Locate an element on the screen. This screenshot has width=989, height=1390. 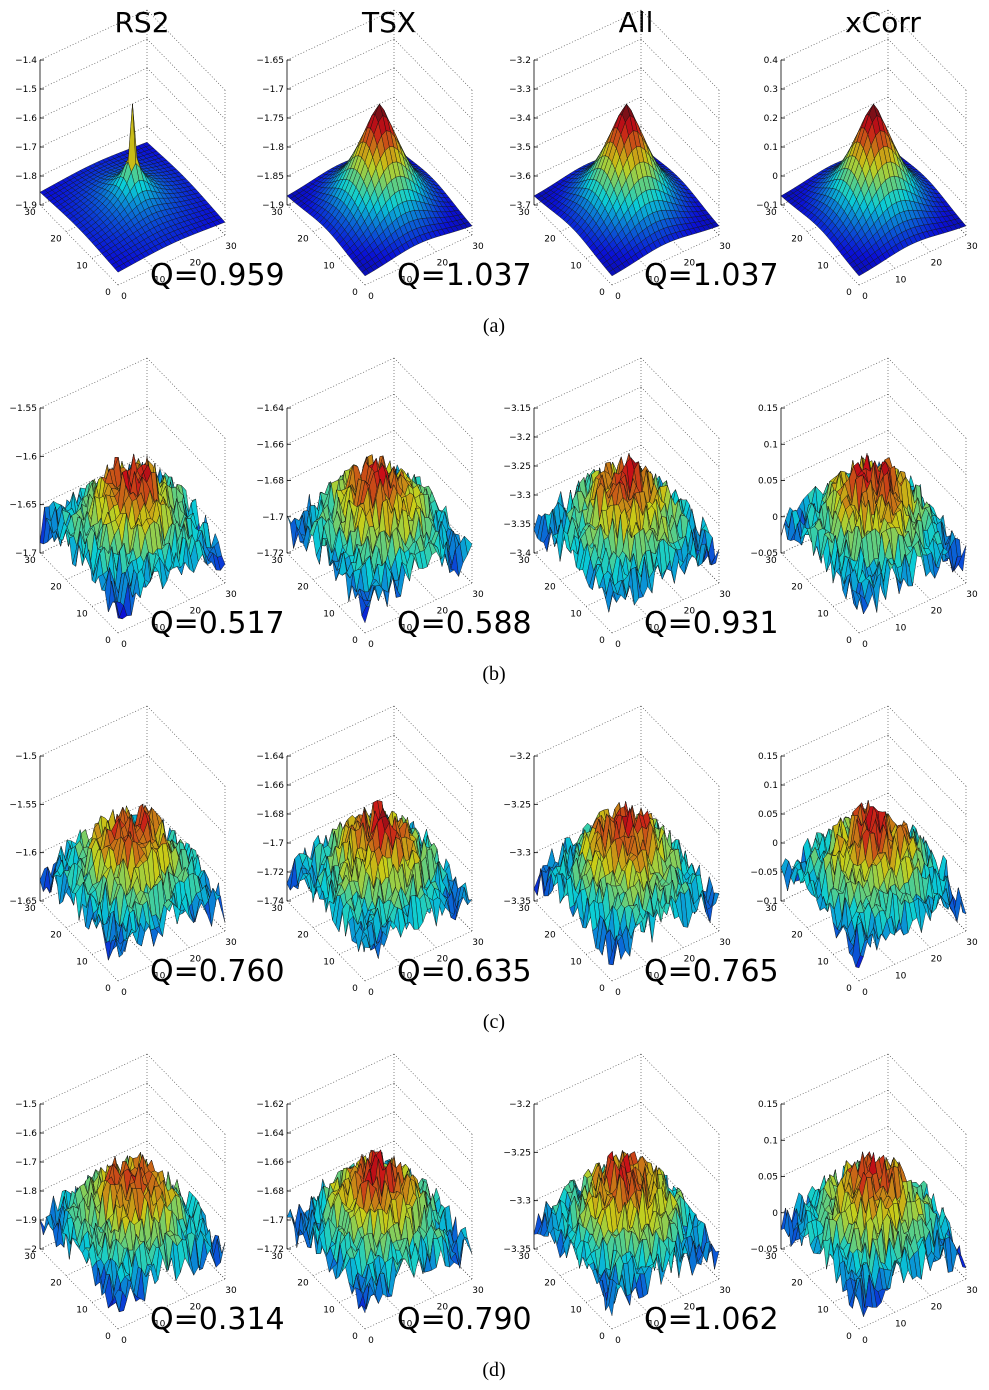
q-value: Q=1.037 is located at coordinates (464, 275).